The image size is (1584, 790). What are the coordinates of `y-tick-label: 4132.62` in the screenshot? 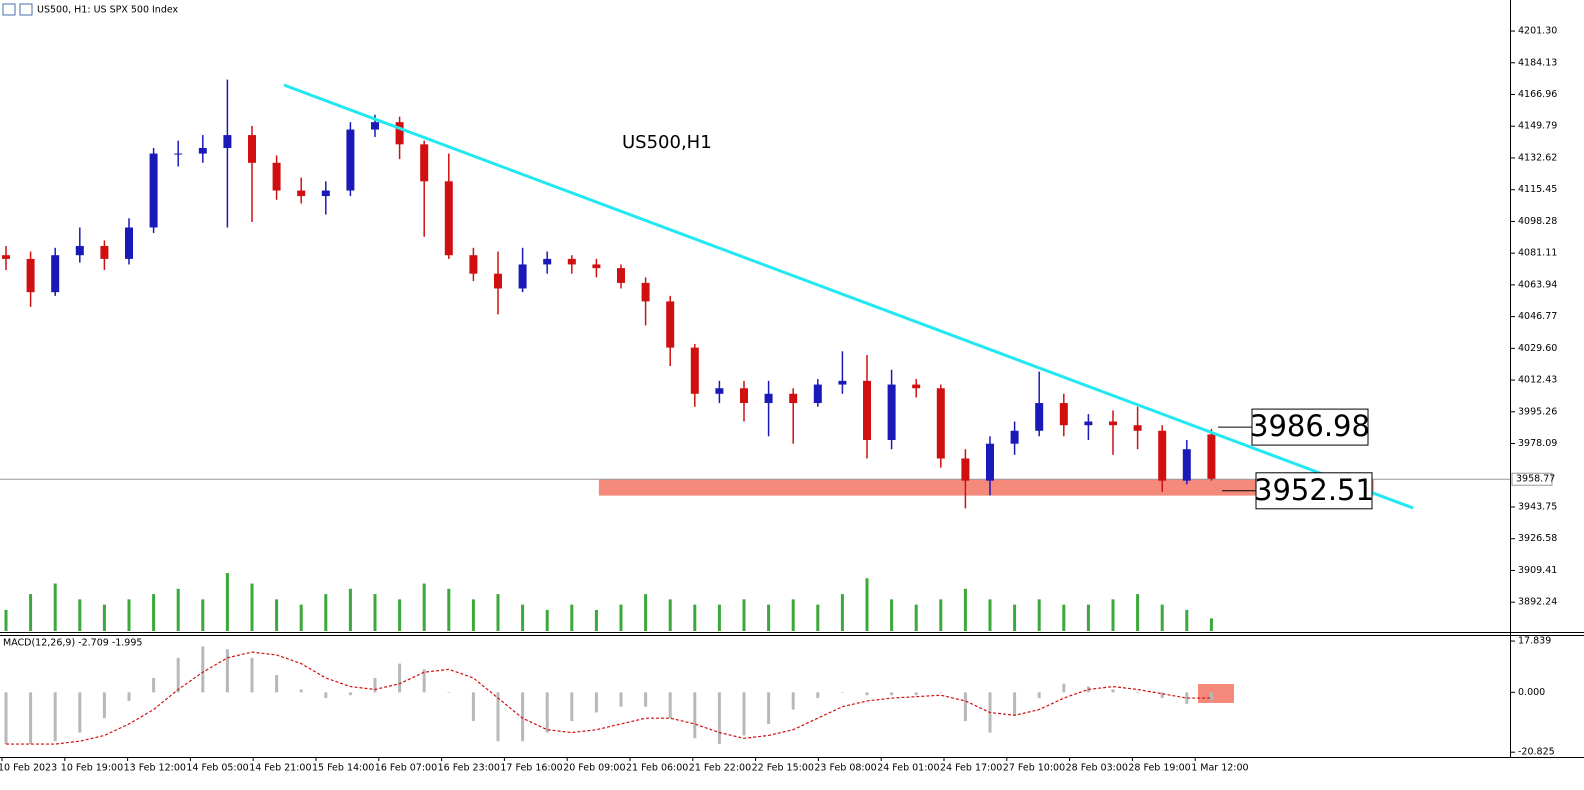 It's located at (1537, 157).